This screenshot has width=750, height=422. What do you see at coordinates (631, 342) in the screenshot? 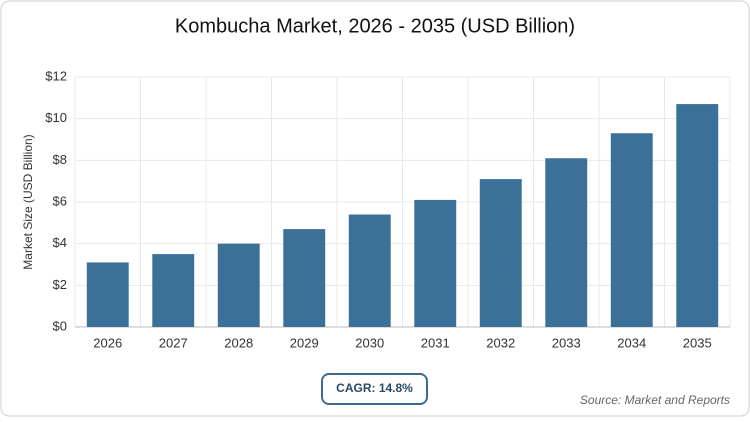
I see `x-tick-label: 2034` at bounding box center [631, 342].